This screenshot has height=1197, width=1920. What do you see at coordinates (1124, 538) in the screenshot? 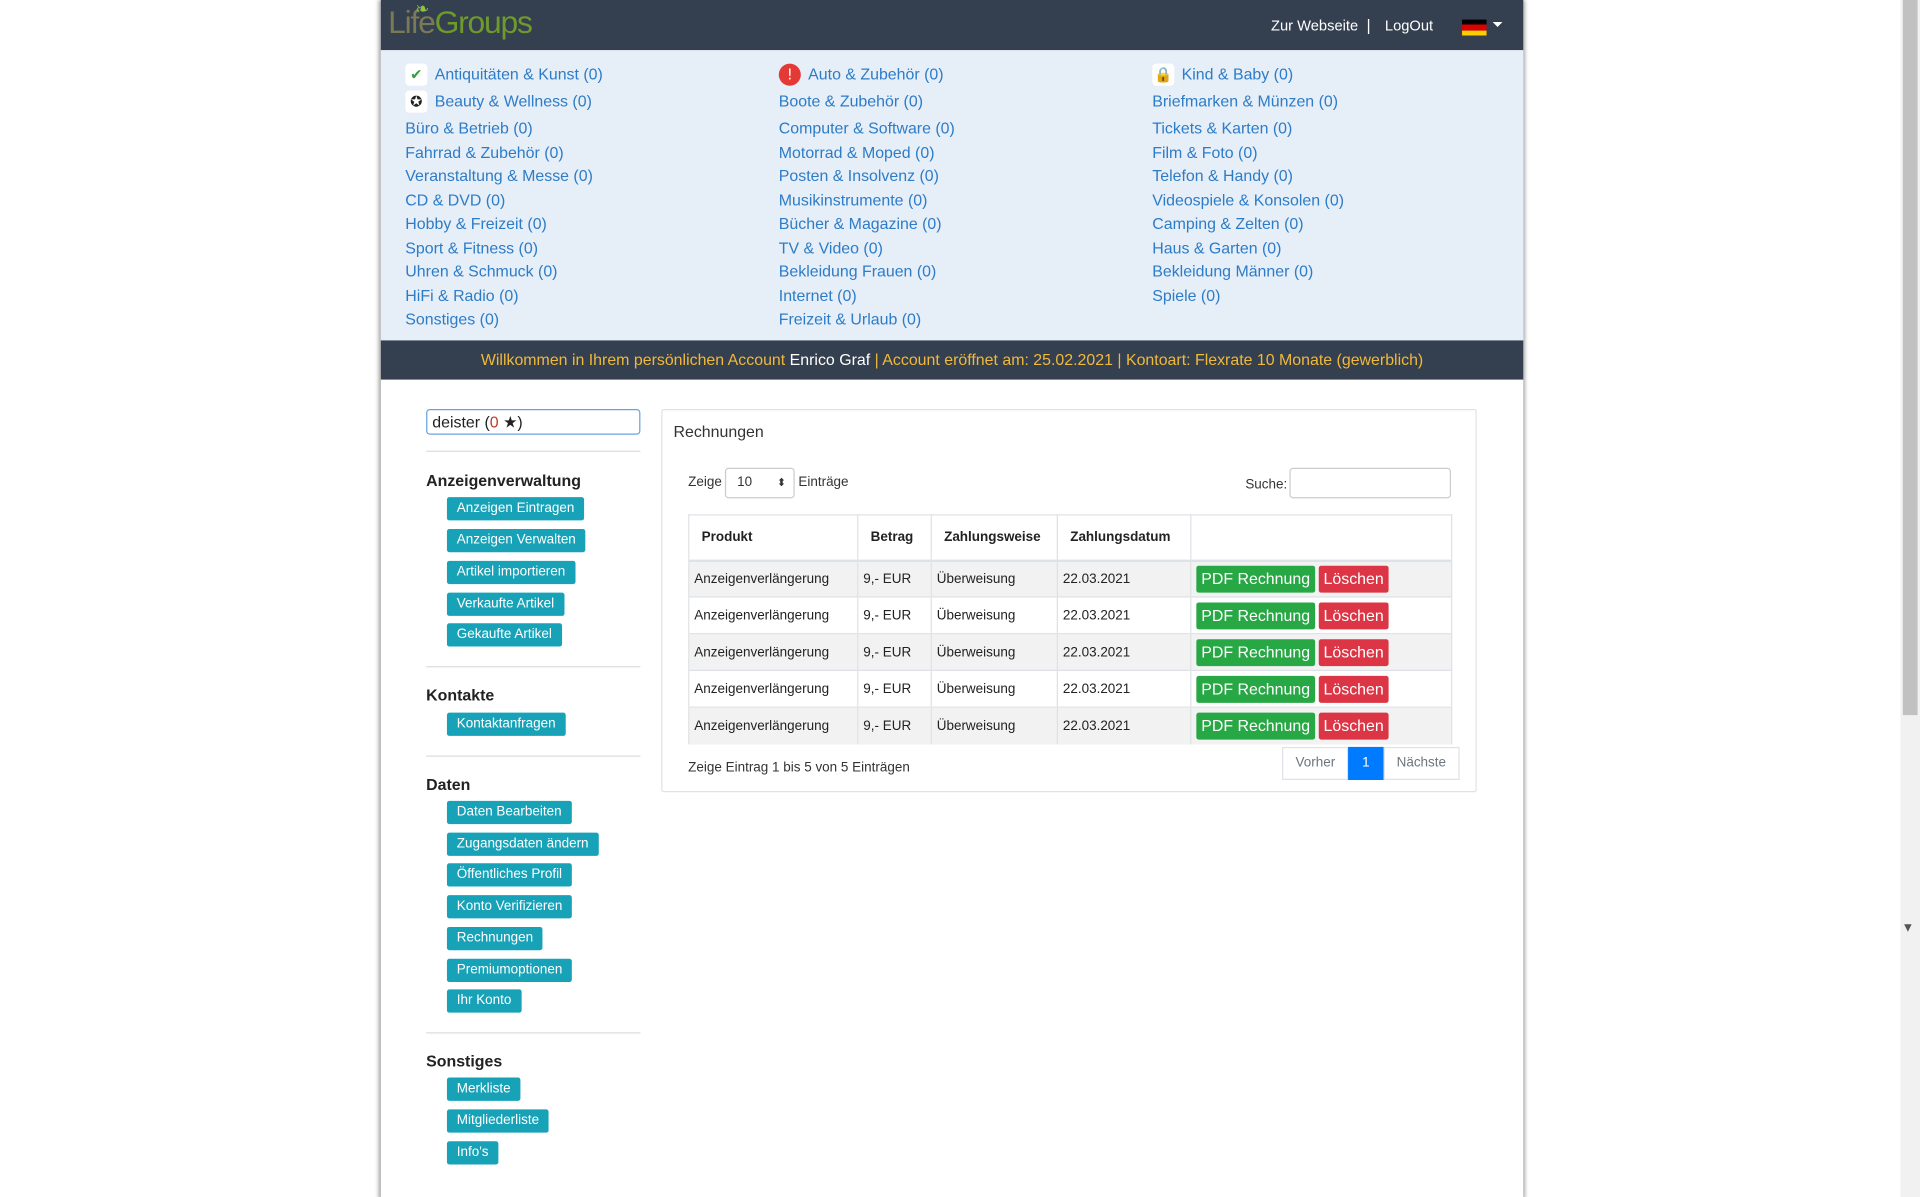
I see `col-header-payment-date: Zahlungsdatum` at bounding box center [1124, 538].